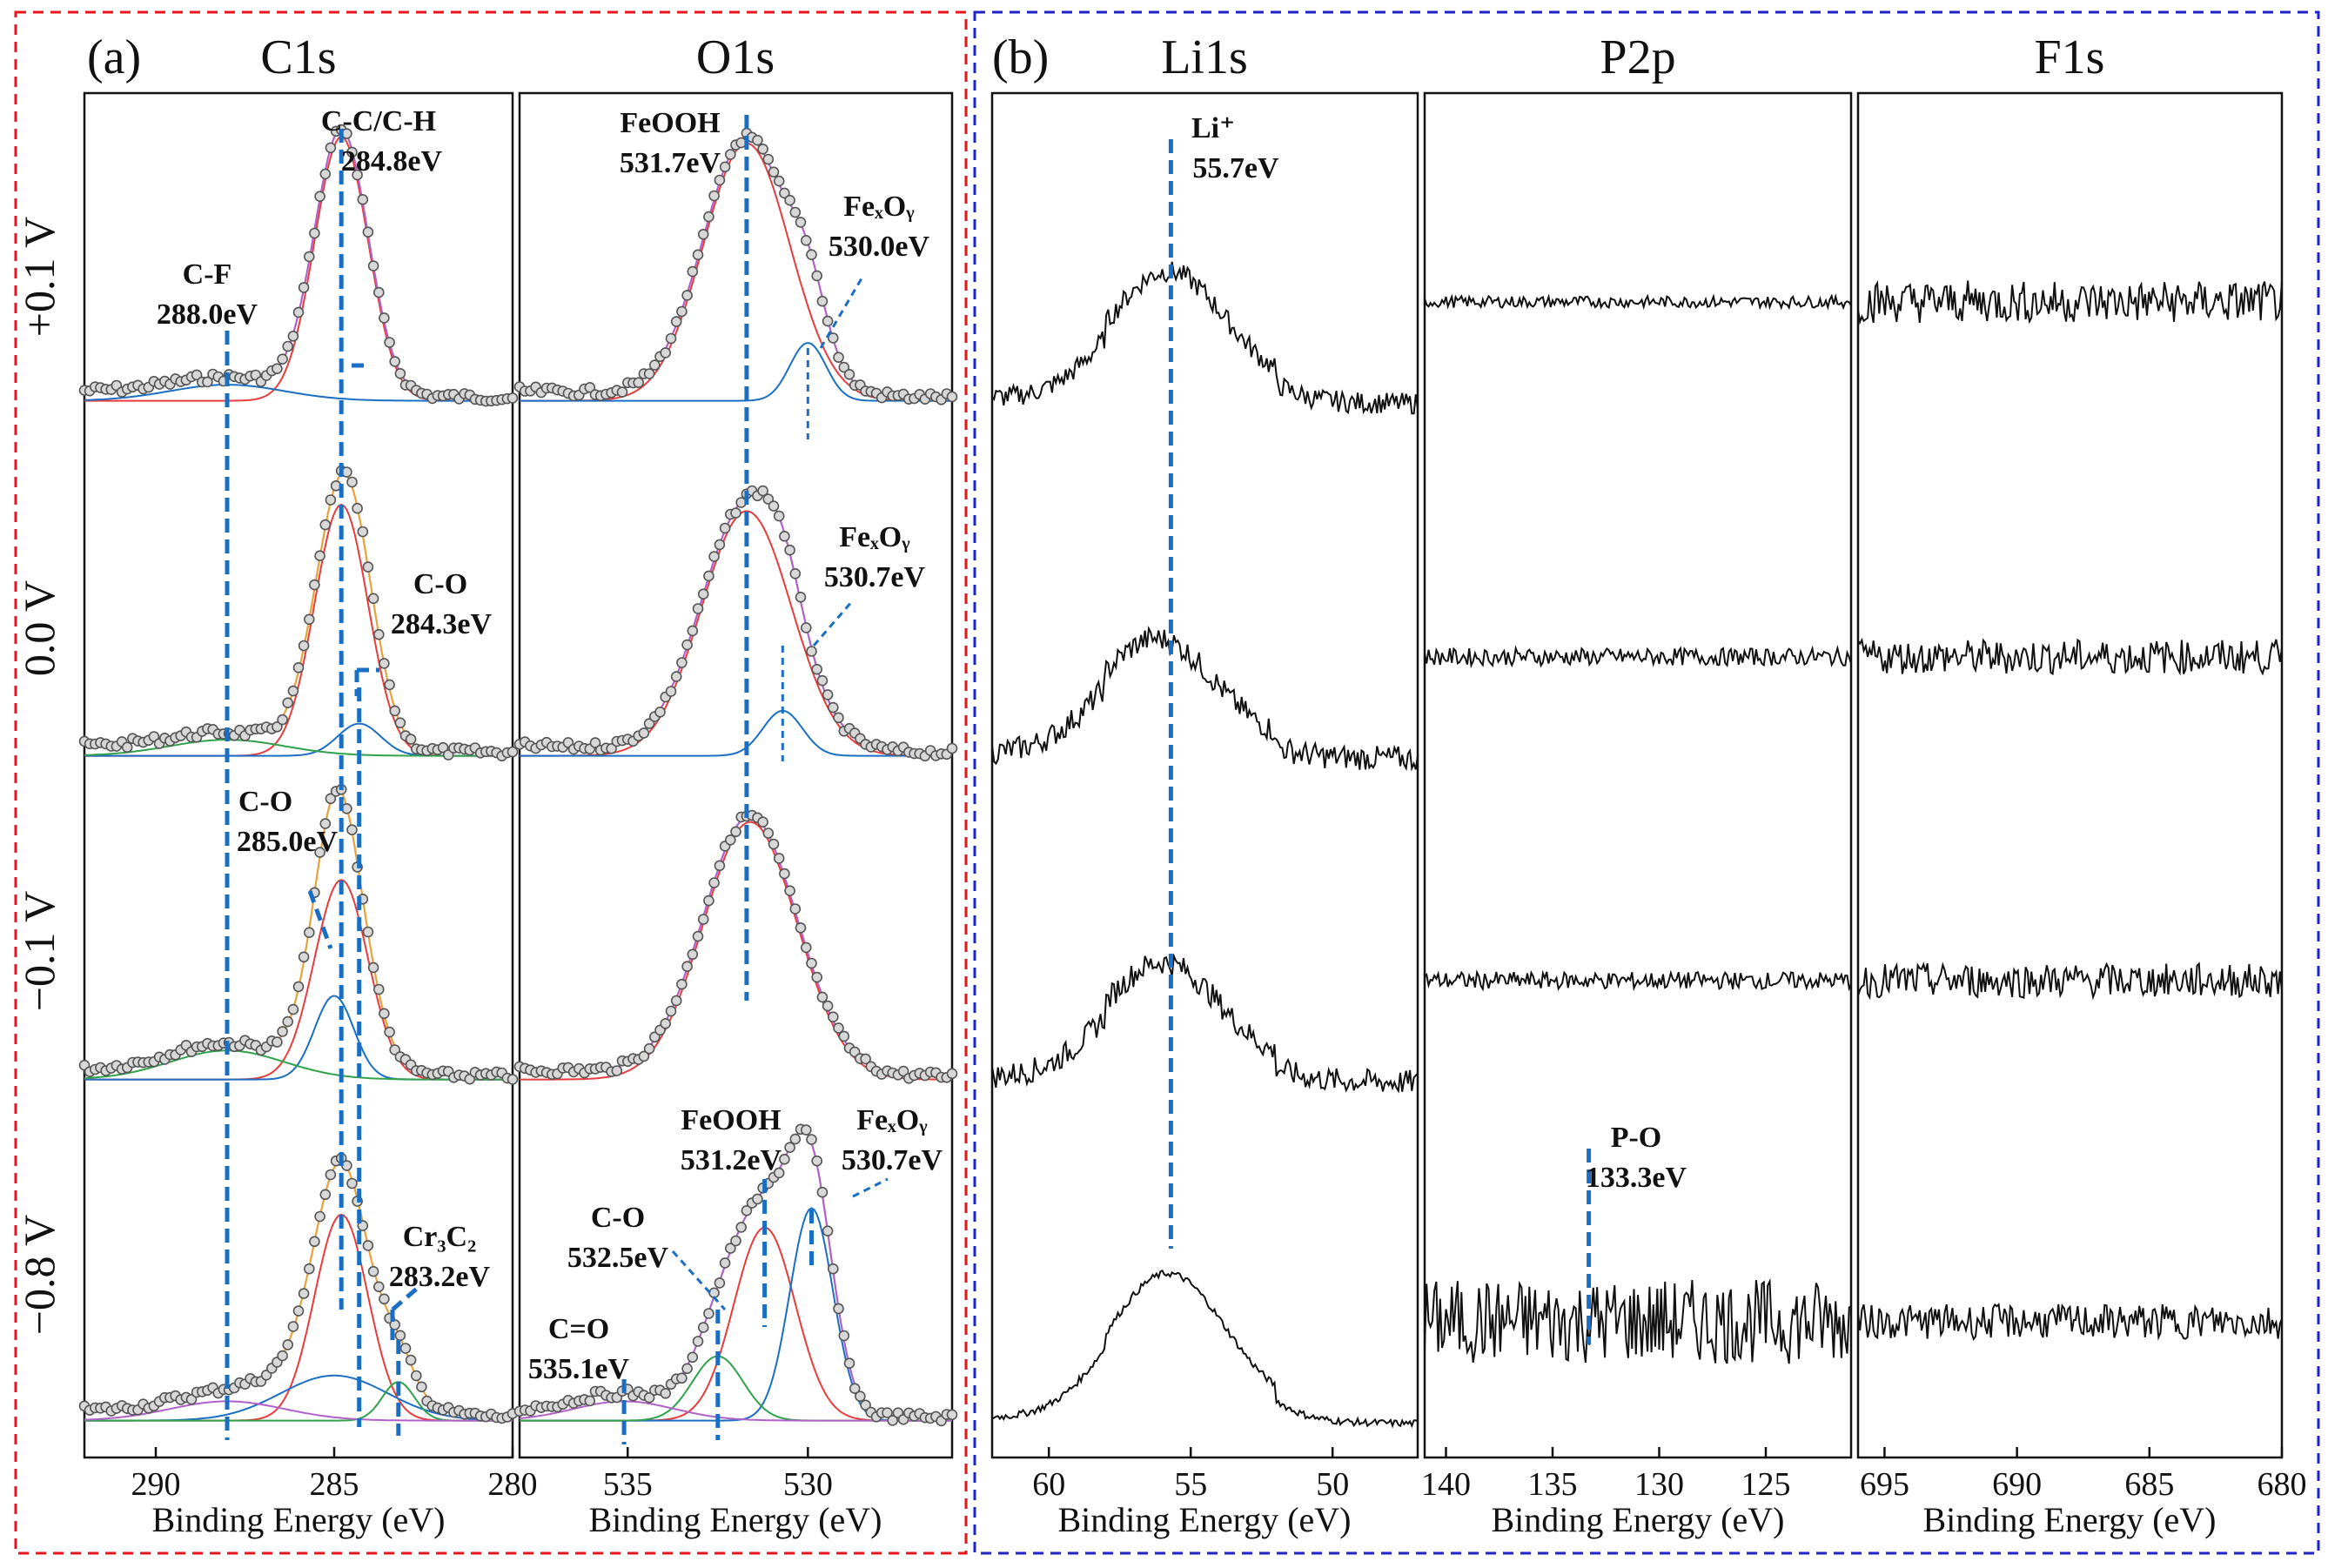  What do you see at coordinates (2017, 1485) in the screenshot?
I see `tick-label-F1s-690: 690` at bounding box center [2017, 1485].